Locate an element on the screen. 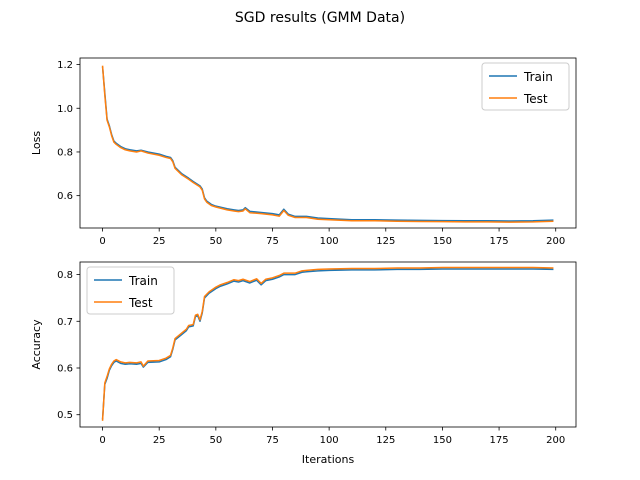  x-axis-label: Iterations is located at coordinates (328, 459).